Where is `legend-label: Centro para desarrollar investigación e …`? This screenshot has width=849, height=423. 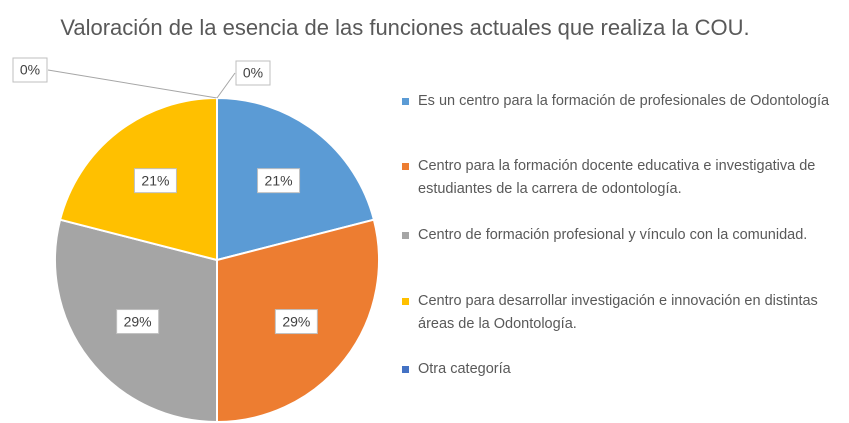 legend-label: Centro para desarrollar investigación e … is located at coordinates (618, 312).